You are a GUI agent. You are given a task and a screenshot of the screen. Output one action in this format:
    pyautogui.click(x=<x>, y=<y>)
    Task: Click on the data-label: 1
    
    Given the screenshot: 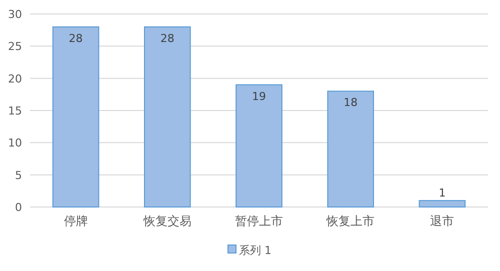 What is the action you would take?
    pyautogui.click(x=442, y=193)
    